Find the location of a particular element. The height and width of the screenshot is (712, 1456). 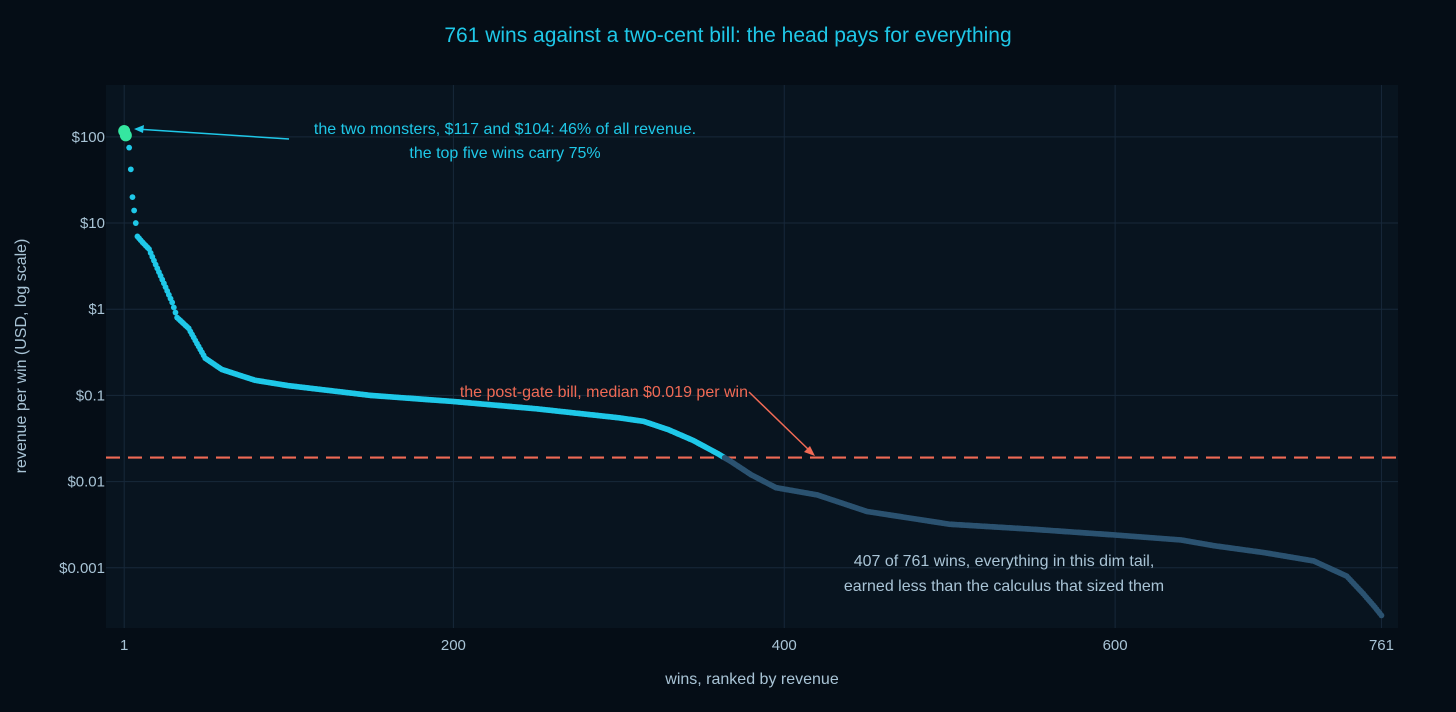

head-annotation-arrow is located at coordinates (212, 134).